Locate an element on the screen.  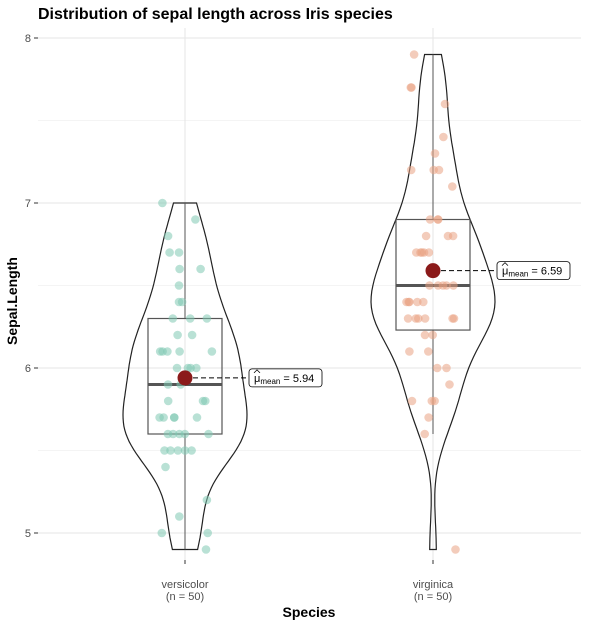
y-axis-title: Sepal.Length is located at coordinates (12, 301).